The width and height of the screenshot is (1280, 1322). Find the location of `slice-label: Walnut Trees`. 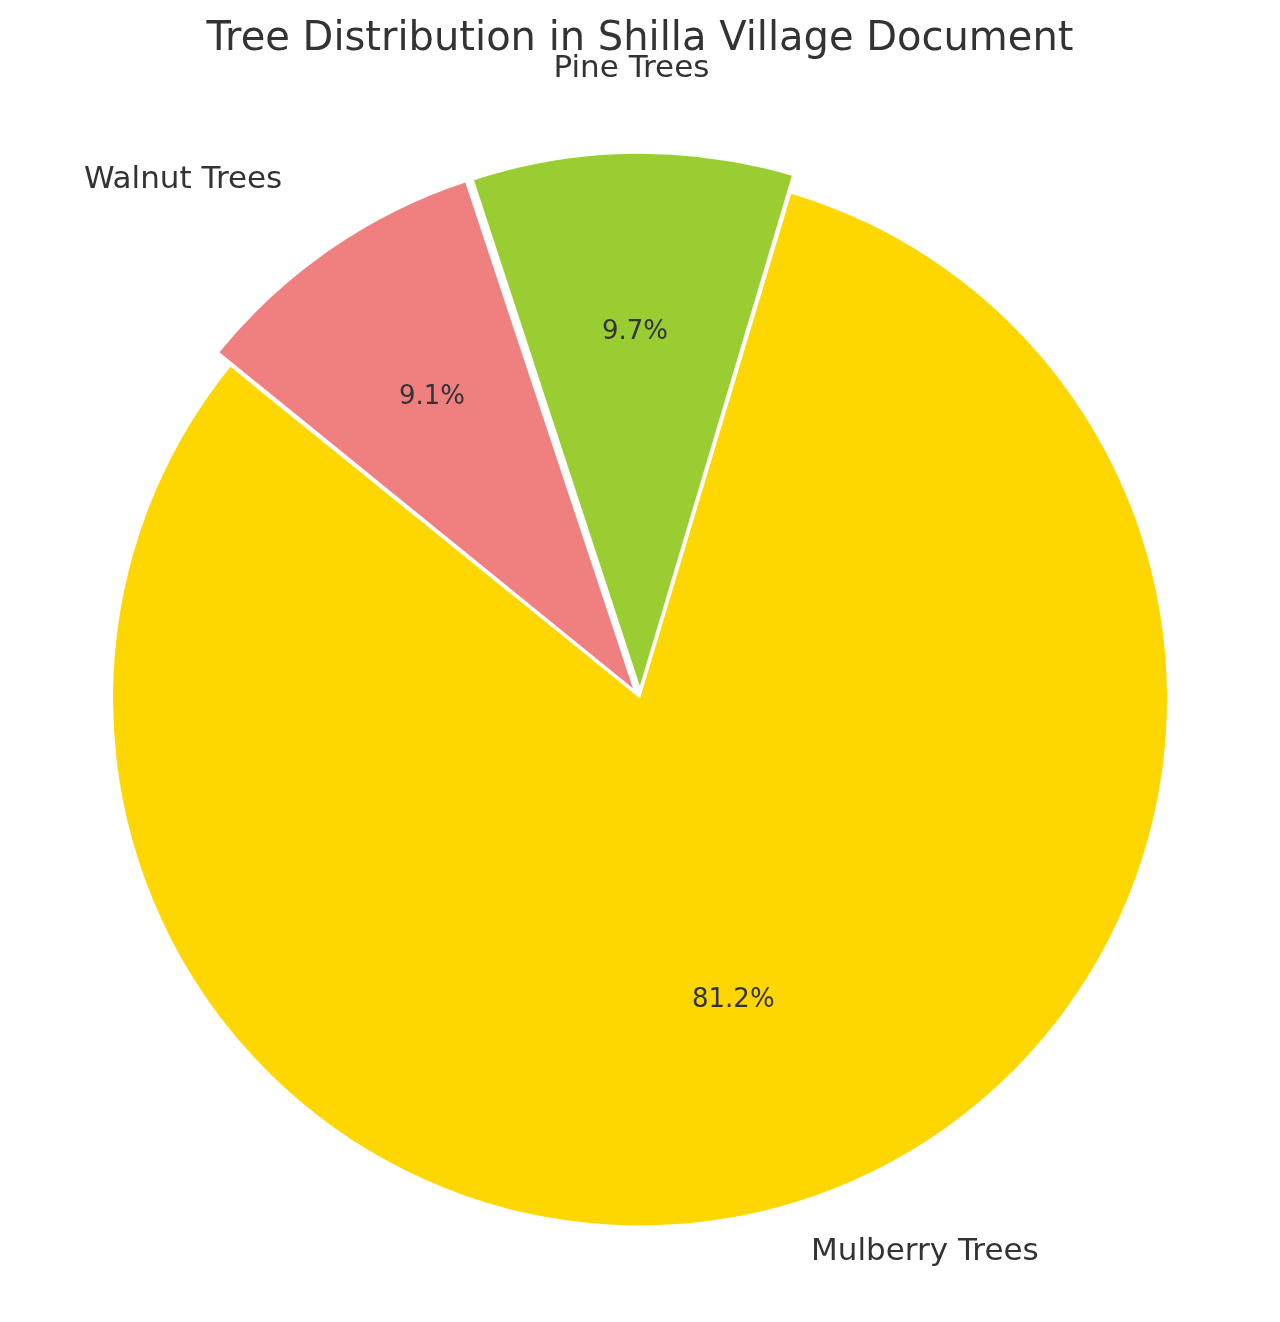

slice-label: Walnut Trees is located at coordinates (183, 177).